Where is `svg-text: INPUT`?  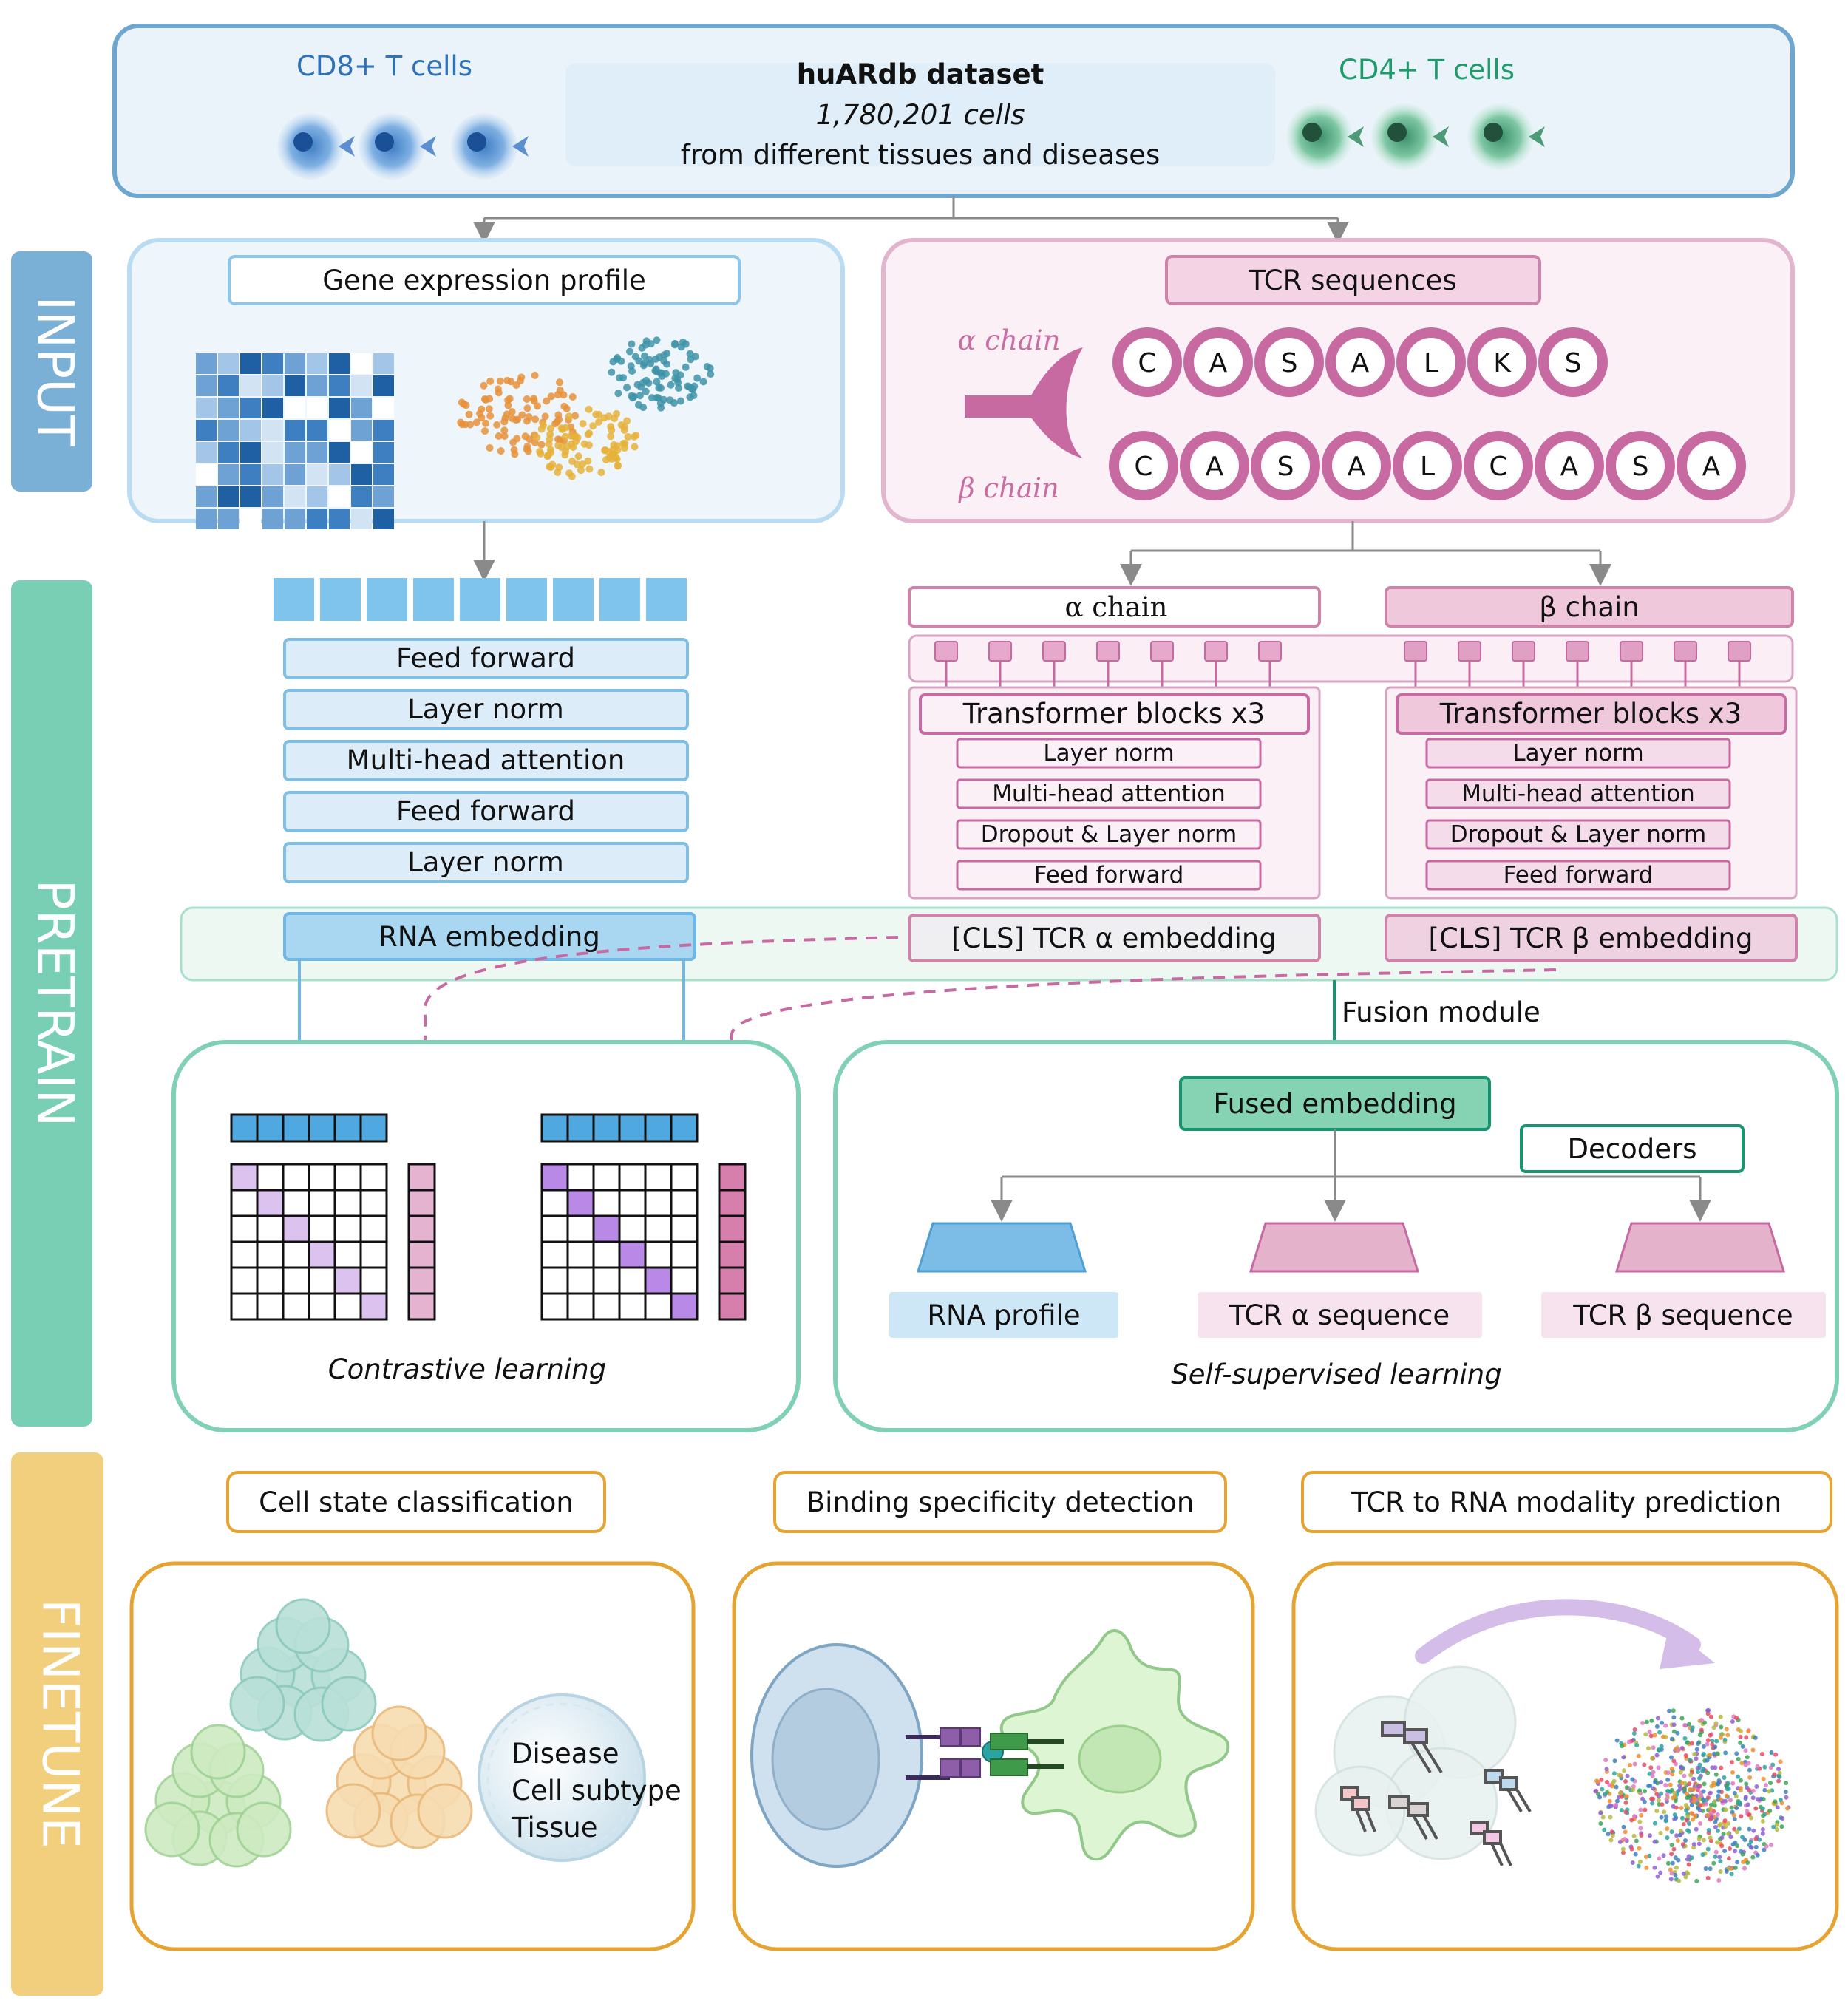
svg-text: INPUT is located at coordinates (54, 371).